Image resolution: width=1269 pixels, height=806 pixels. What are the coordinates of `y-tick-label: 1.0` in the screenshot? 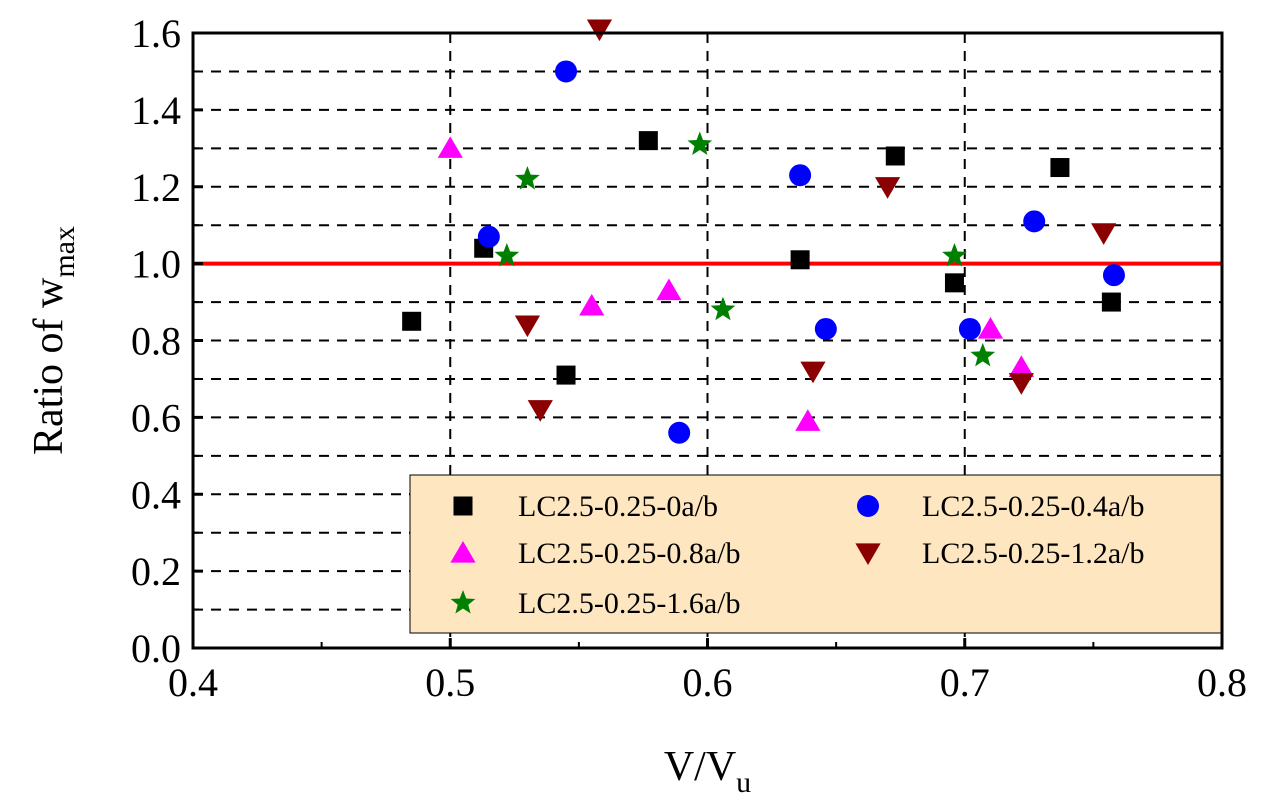 It's located at (156, 264).